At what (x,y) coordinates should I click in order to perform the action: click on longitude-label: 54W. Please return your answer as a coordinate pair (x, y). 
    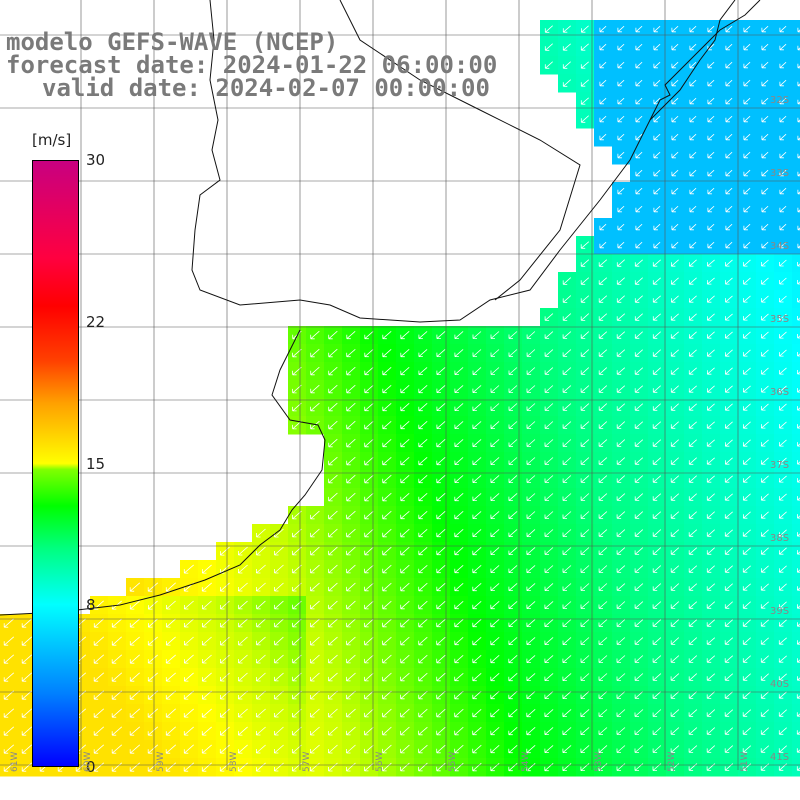
    Looking at the image, I should click on (526, 761).